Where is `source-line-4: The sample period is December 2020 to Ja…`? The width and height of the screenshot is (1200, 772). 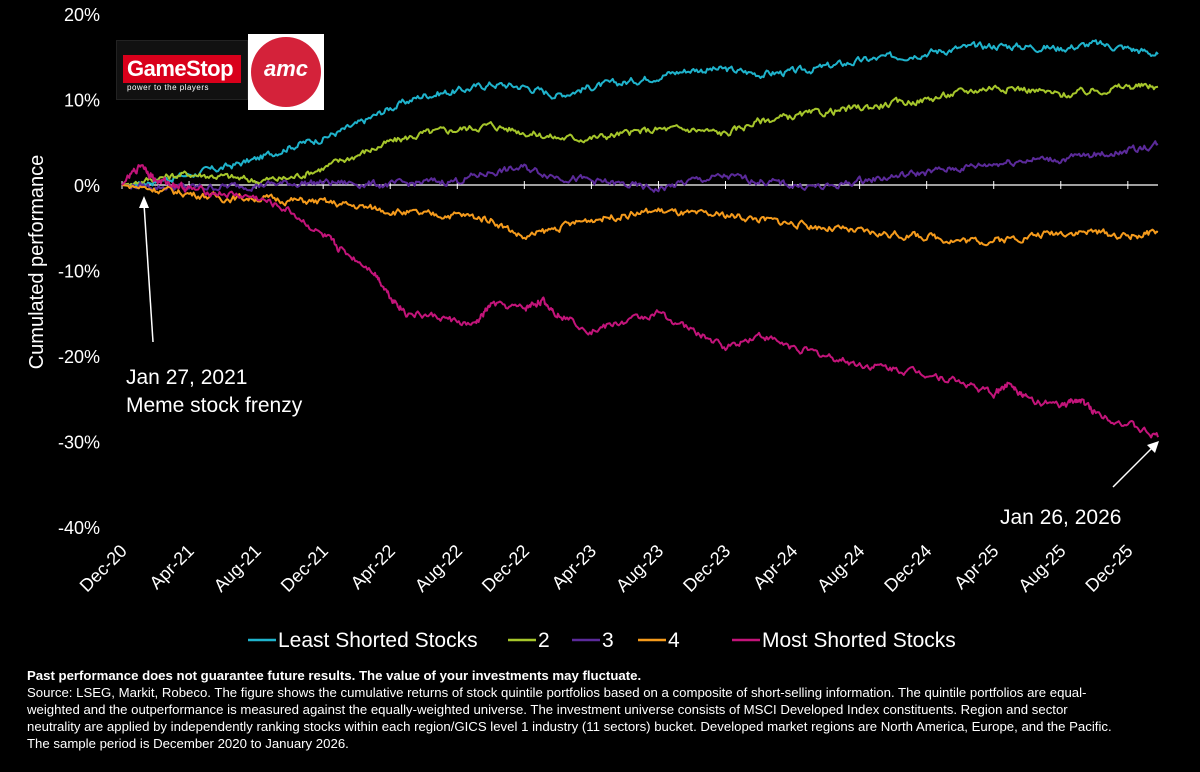 source-line-4: The sample period is December 2020 to Ja… is located at coordinates (188, 743).